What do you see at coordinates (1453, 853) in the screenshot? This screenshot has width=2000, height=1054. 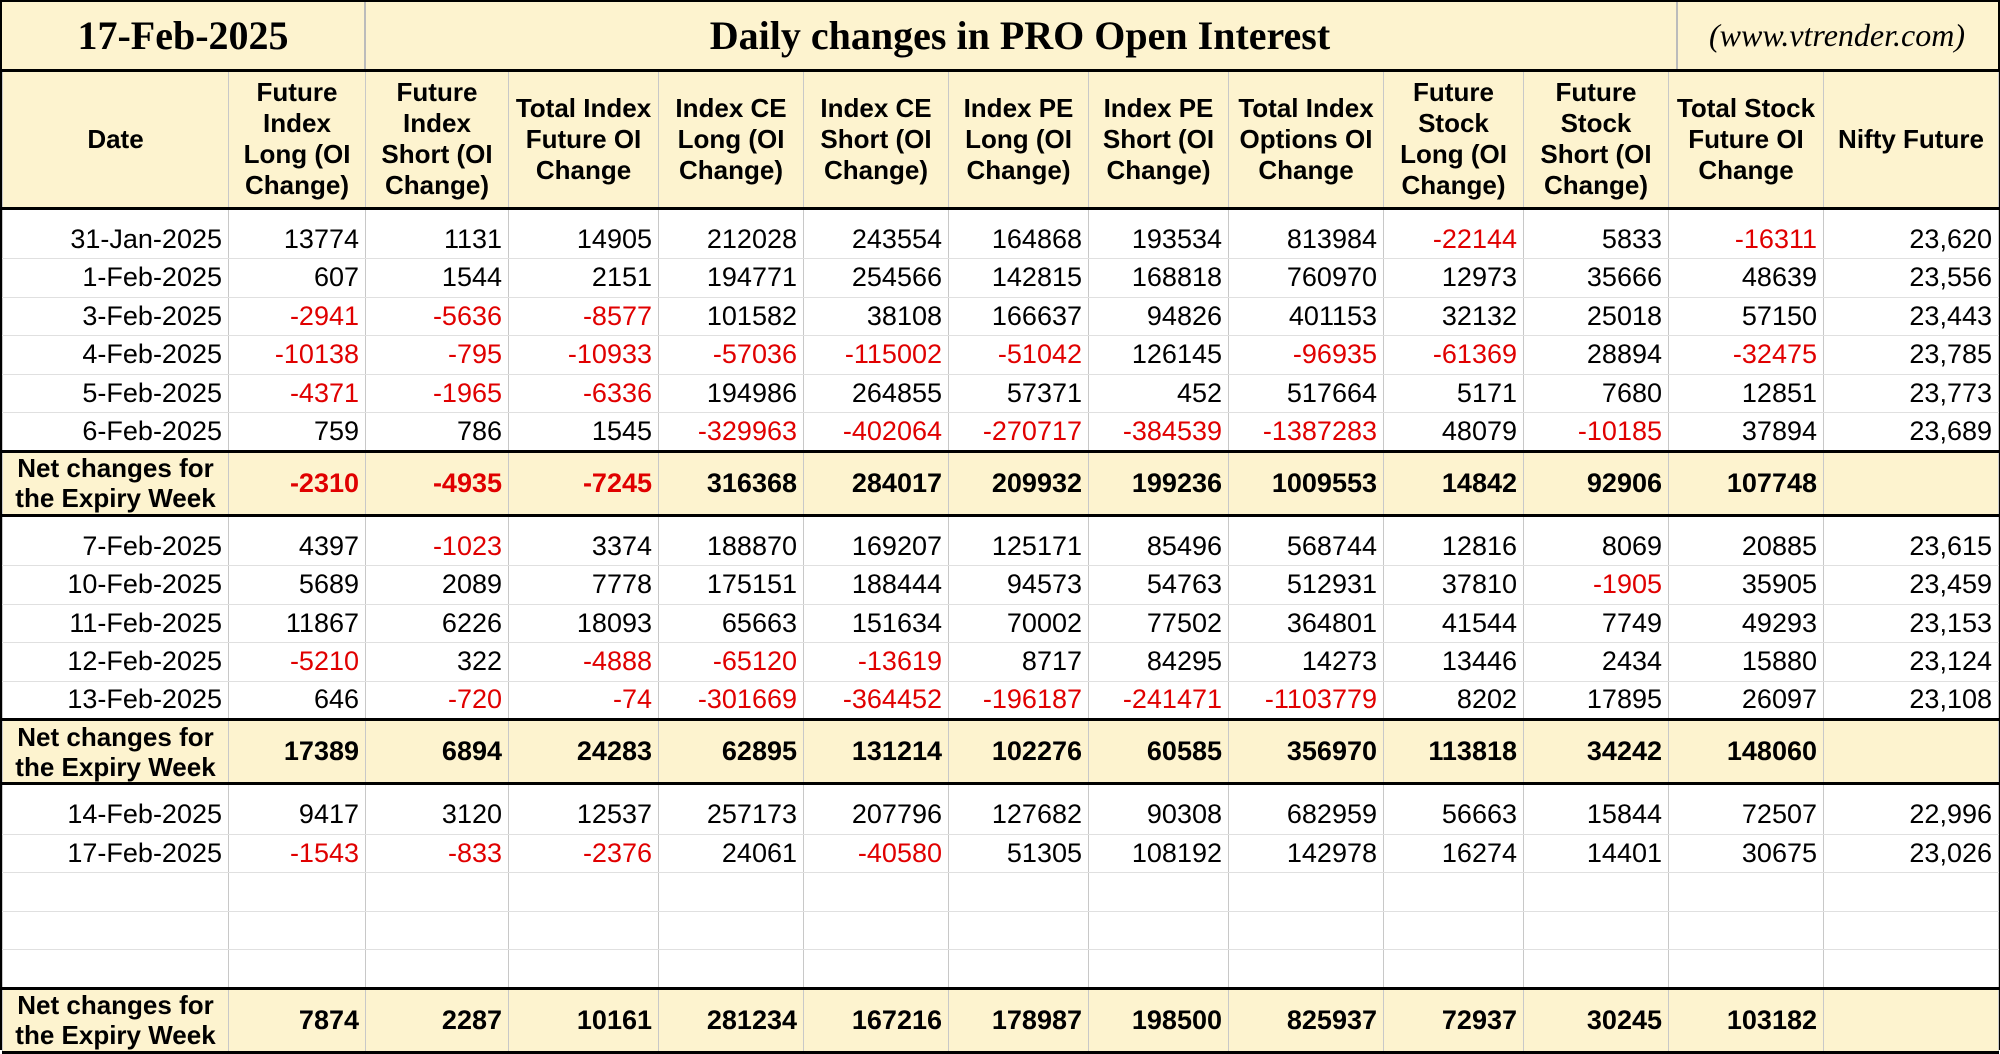 I see `table-cell: 16274` at bounding box center [1453, 853].